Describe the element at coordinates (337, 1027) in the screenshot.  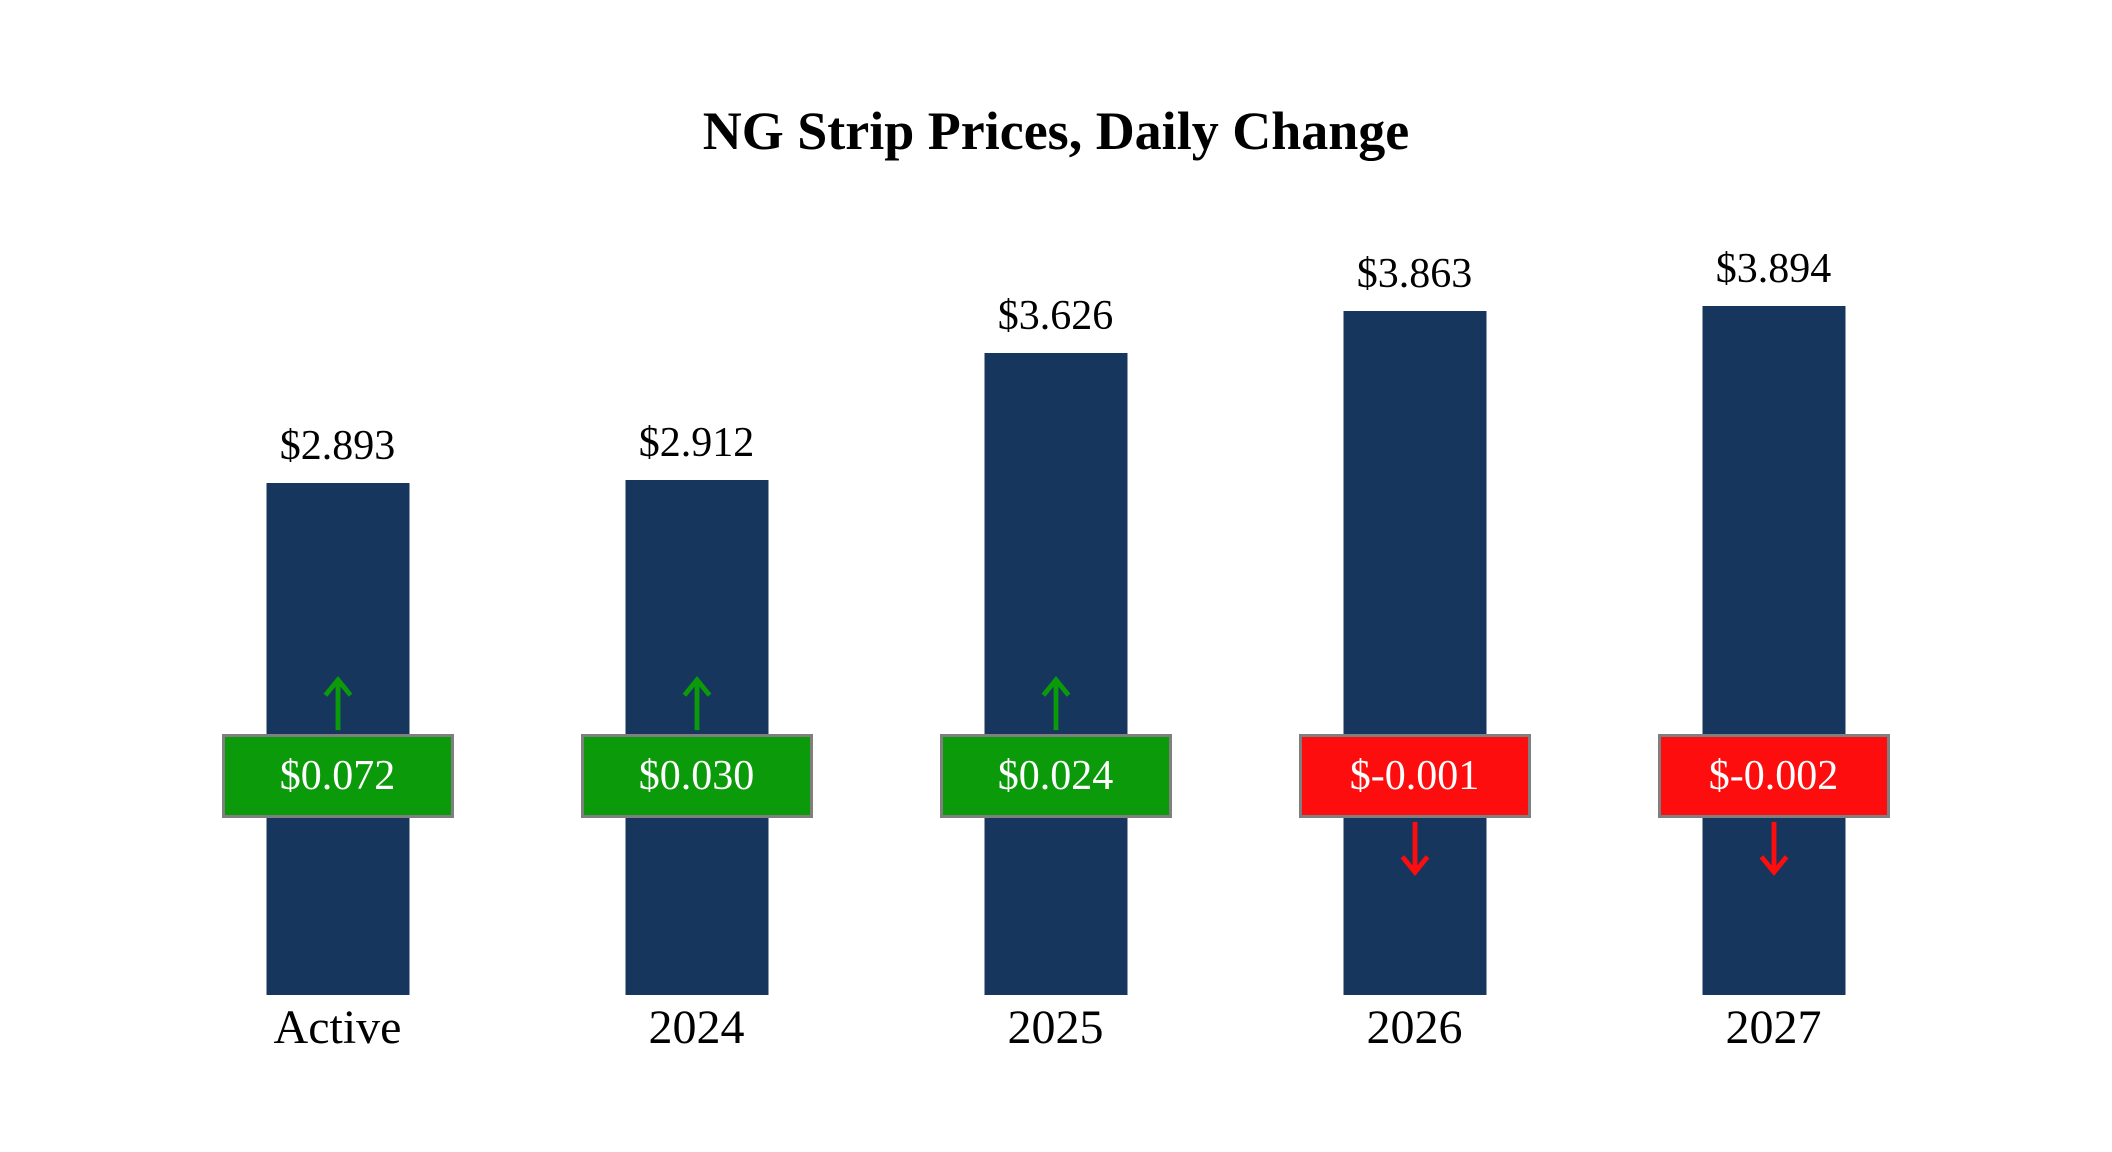
I see `category-label: Active` at that location.